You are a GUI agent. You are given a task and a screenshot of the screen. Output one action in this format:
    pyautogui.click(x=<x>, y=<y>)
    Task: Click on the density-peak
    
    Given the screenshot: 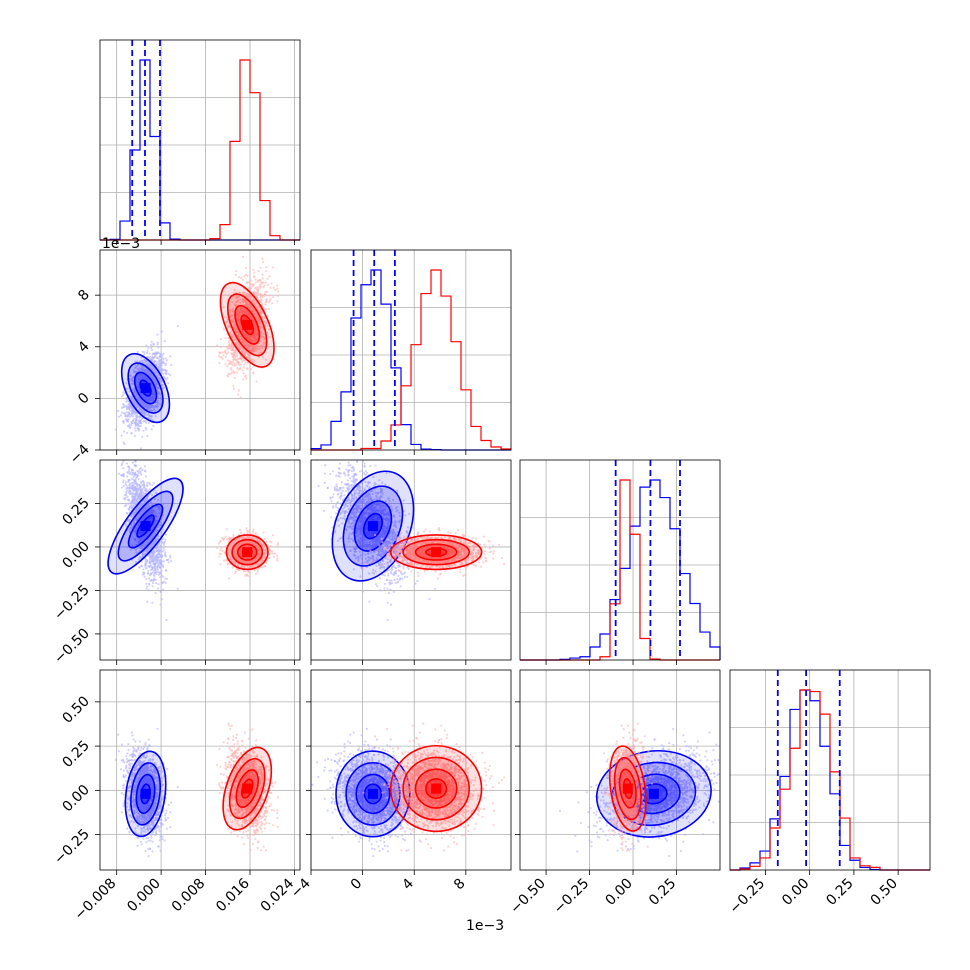 What is the action you would take?
    pyautogui.click(x=247, y=324)
    